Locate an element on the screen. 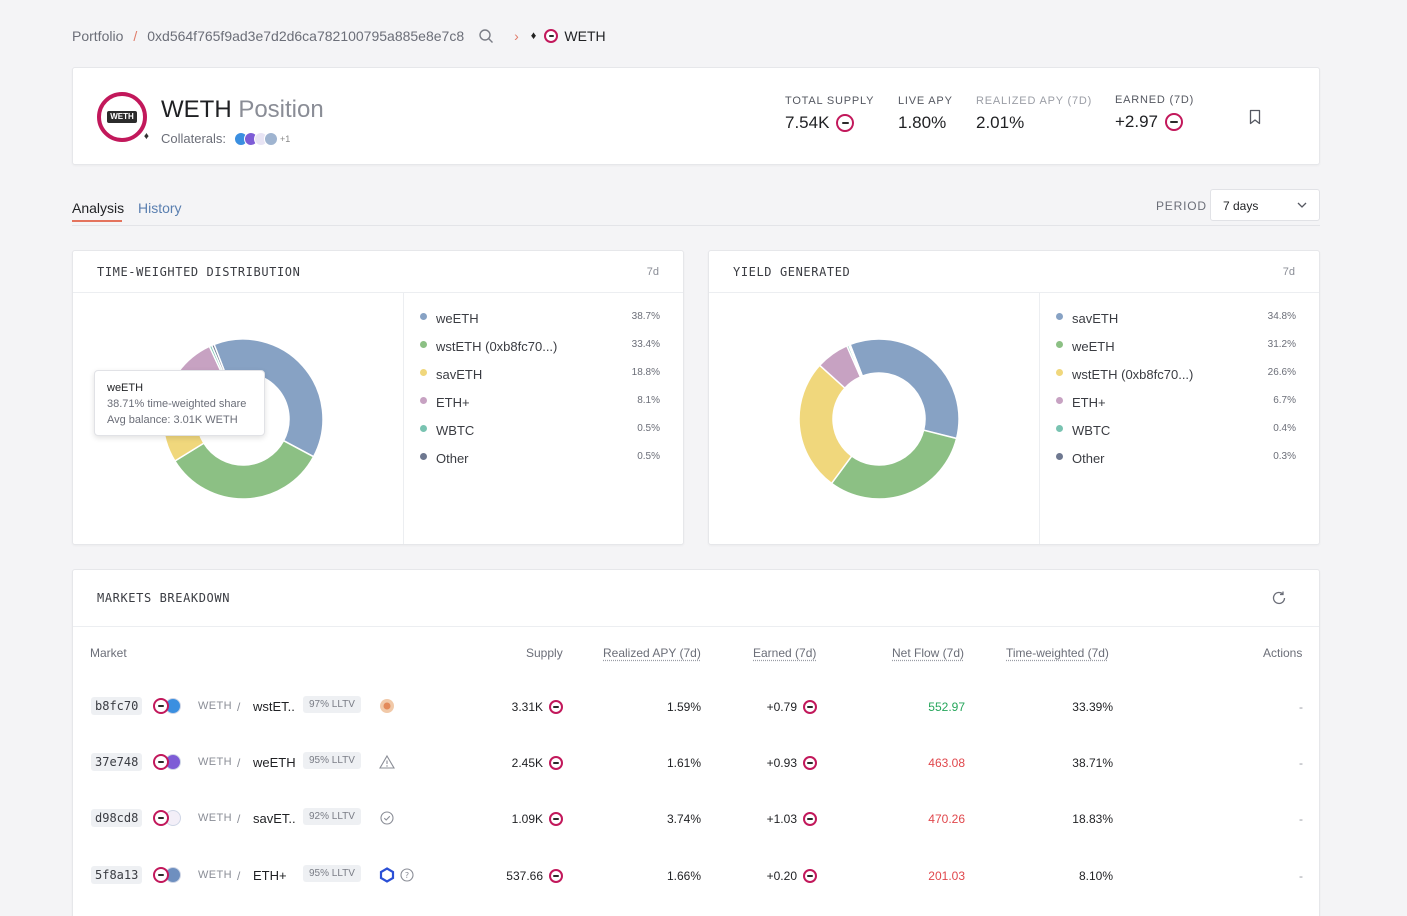 The image size is (1407, 916). donut-slice-wsteth-0xb8fc70 is located at coordinates (244, 469).